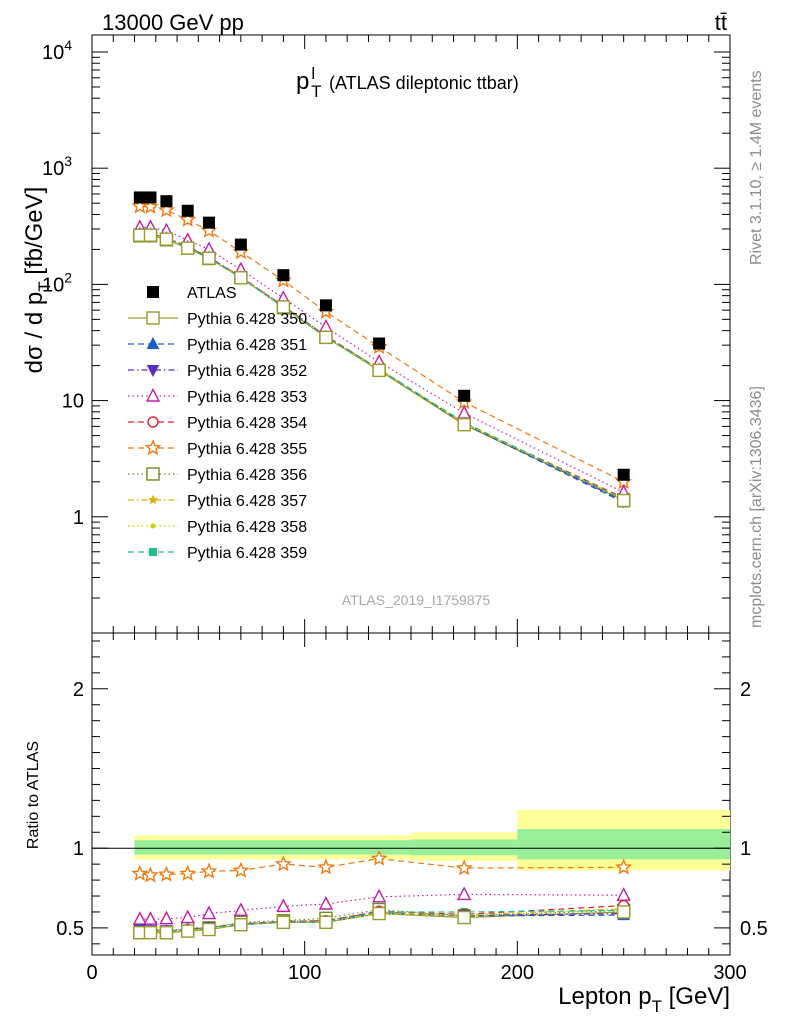  What do you see at coordinates (745, 690) in the screenshot?
I see `ratio-ytick-label-right: 2` at bounding box center [745, 690].